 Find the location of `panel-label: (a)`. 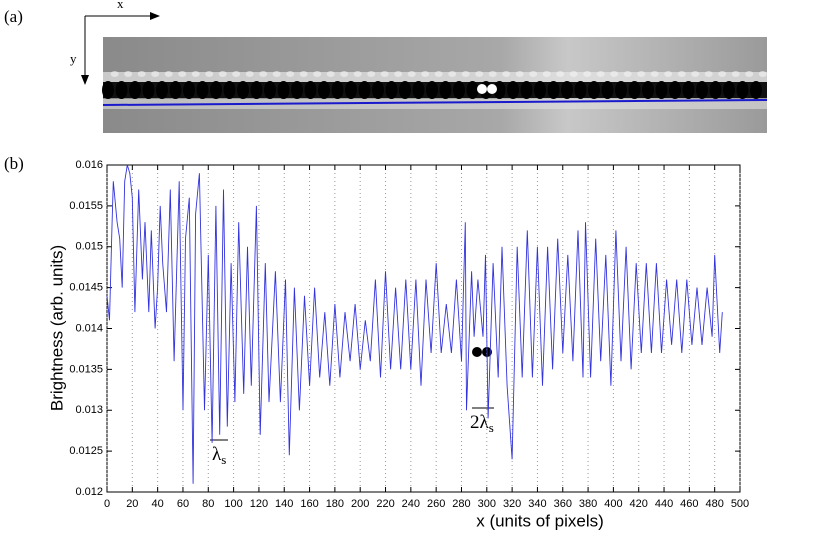

panel-label: (a) is located at coordinates (13, 16).